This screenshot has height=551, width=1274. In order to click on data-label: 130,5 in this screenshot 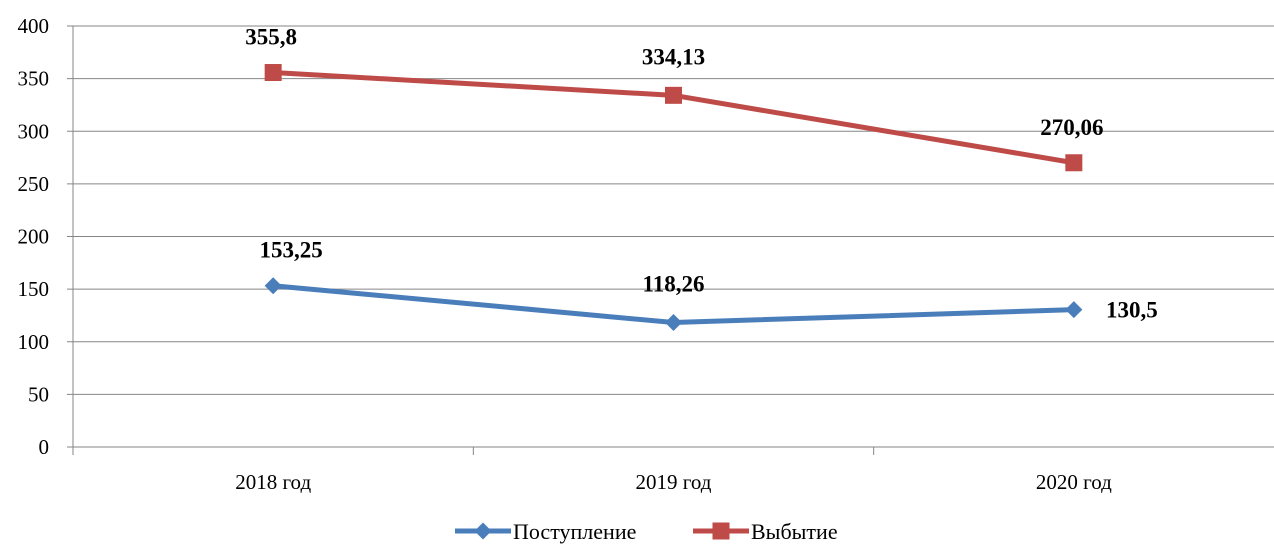, I will do `click(1132, 310)`.